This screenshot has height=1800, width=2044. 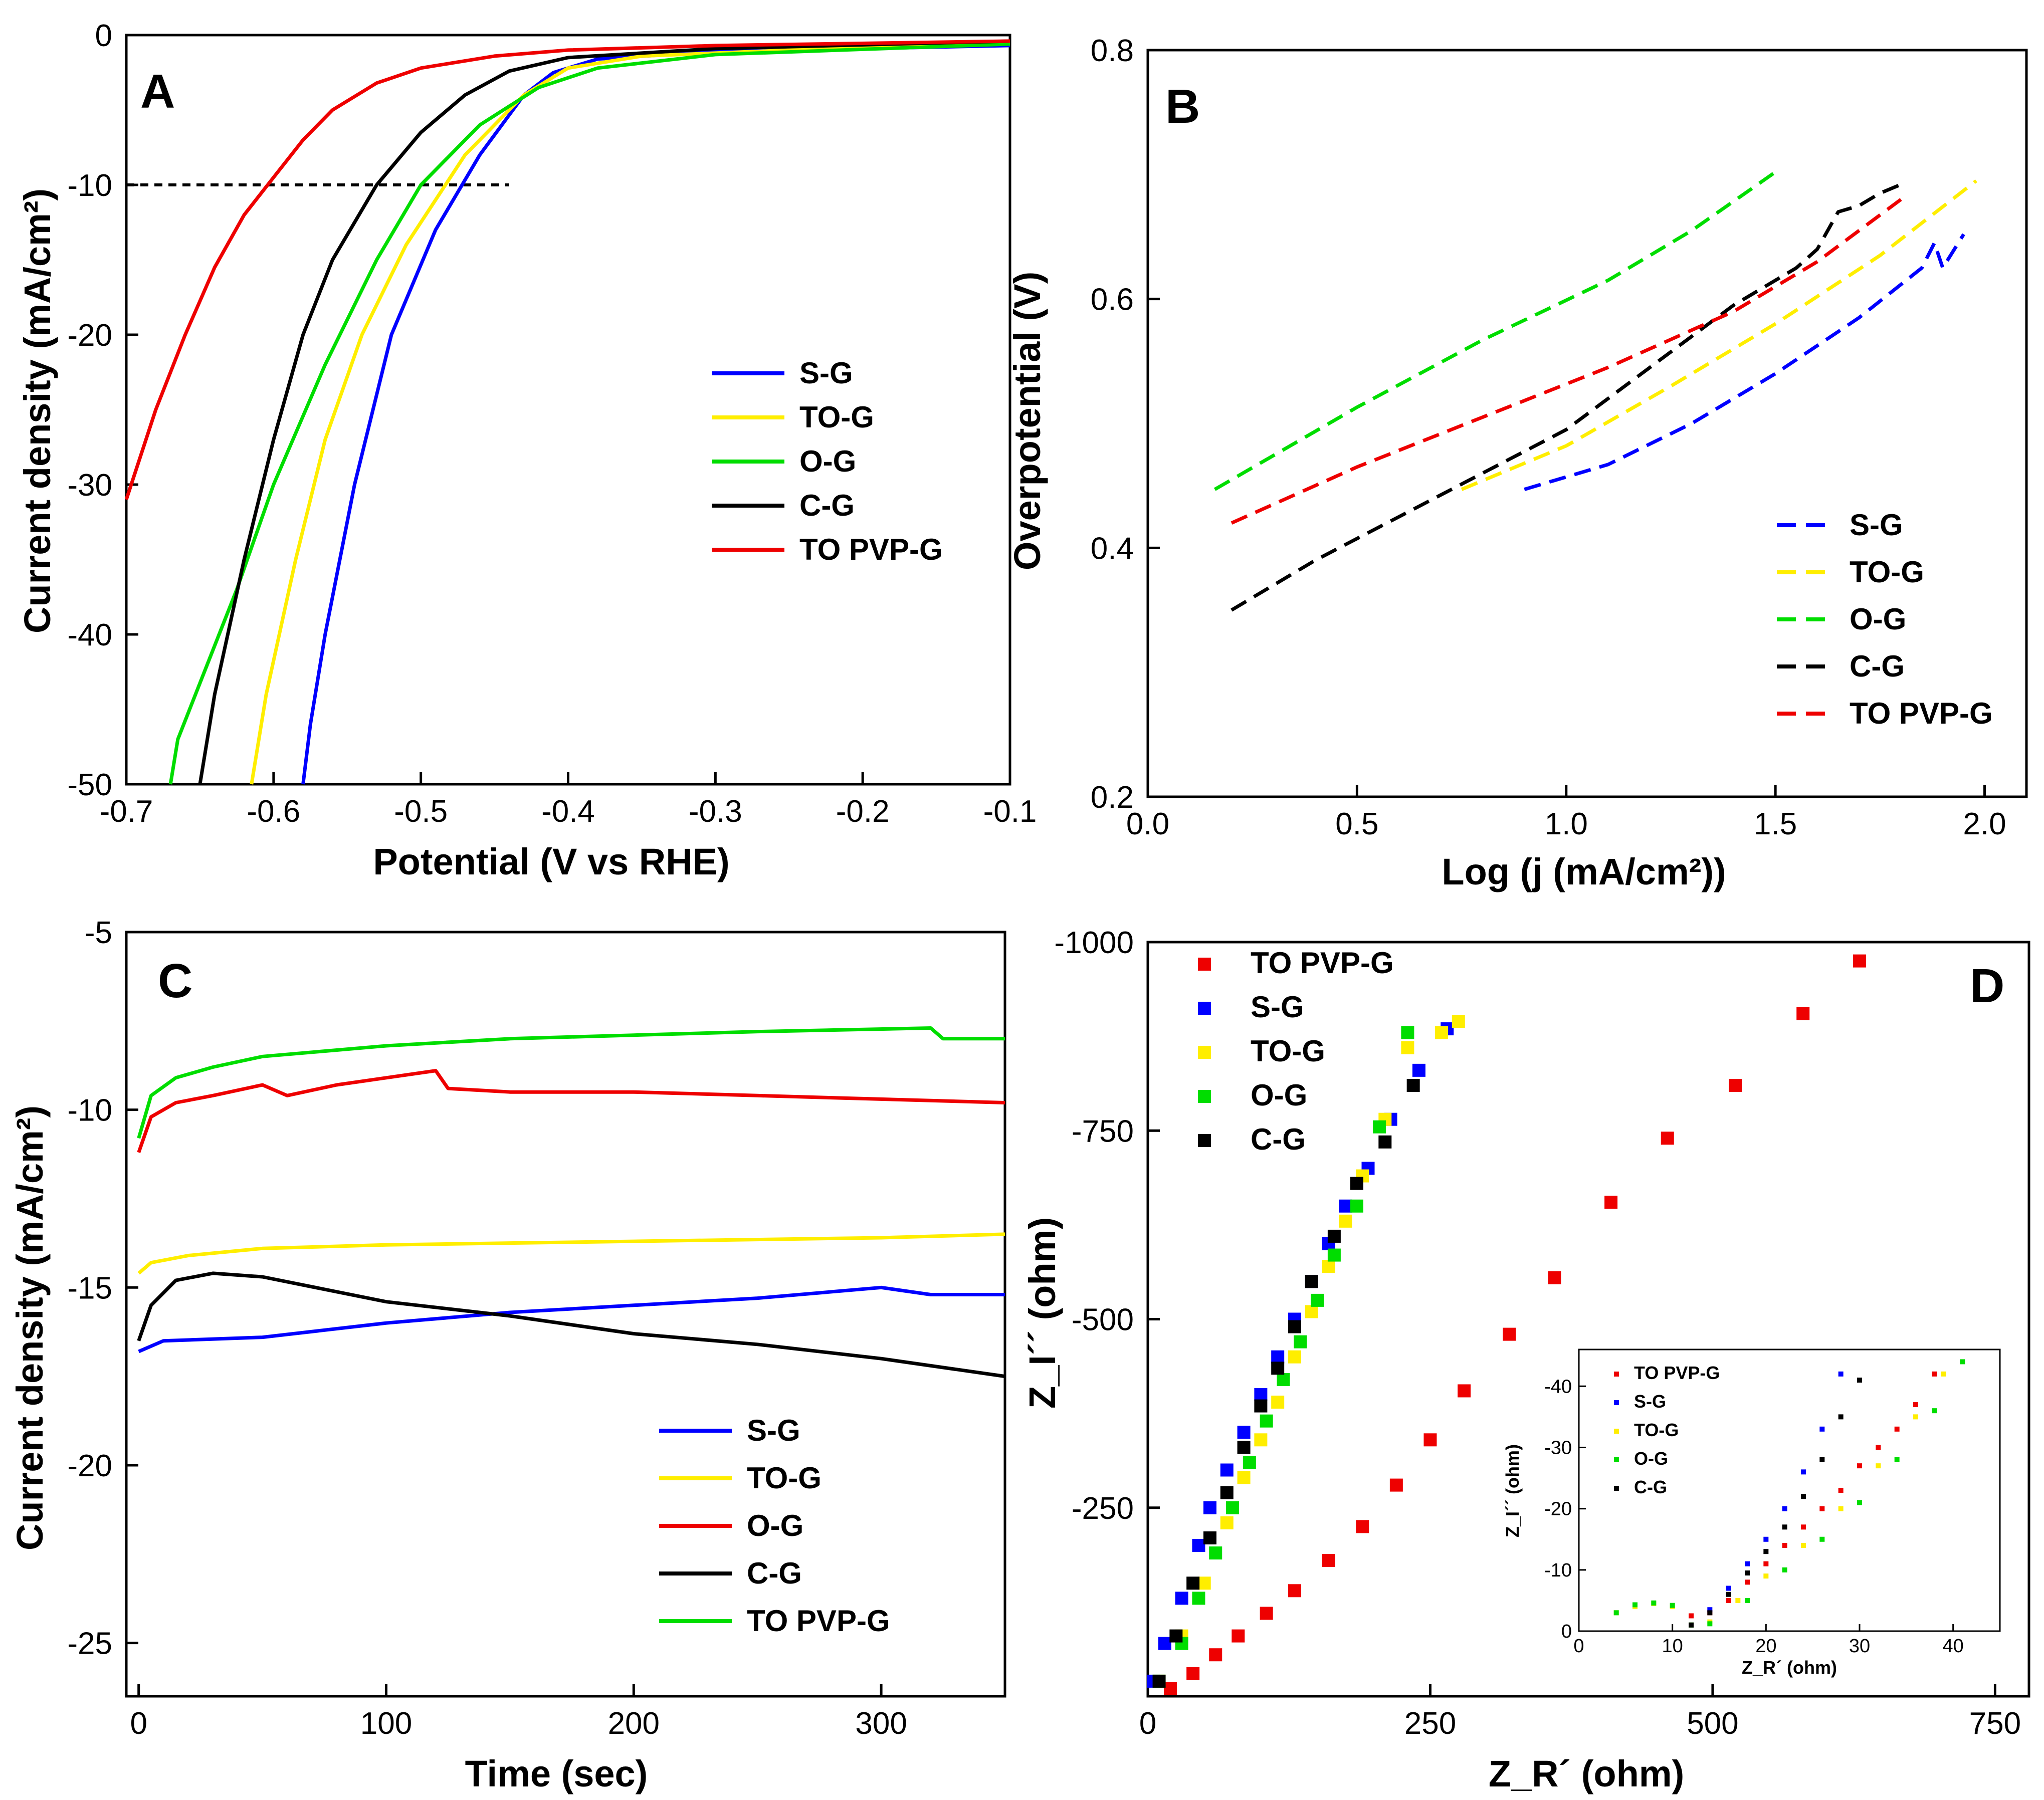 I want to click on y-tick-label: -750, so click(x=1103, y=1131).